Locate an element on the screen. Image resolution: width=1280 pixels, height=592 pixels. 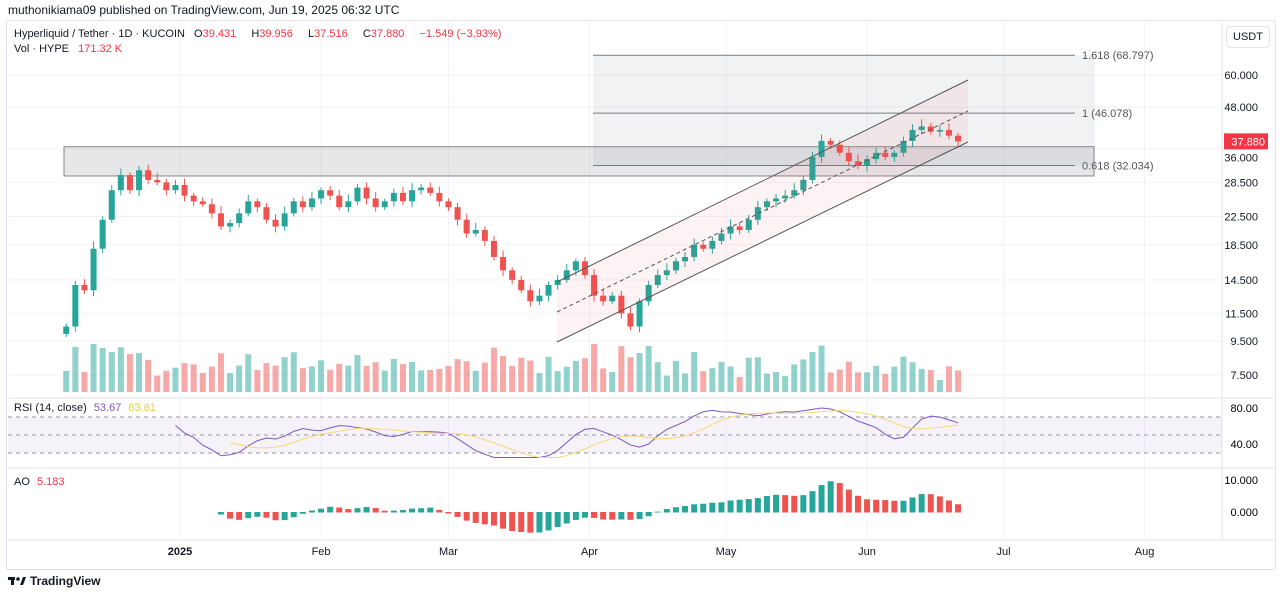
high-label: H is located at coordinates (255, 34).